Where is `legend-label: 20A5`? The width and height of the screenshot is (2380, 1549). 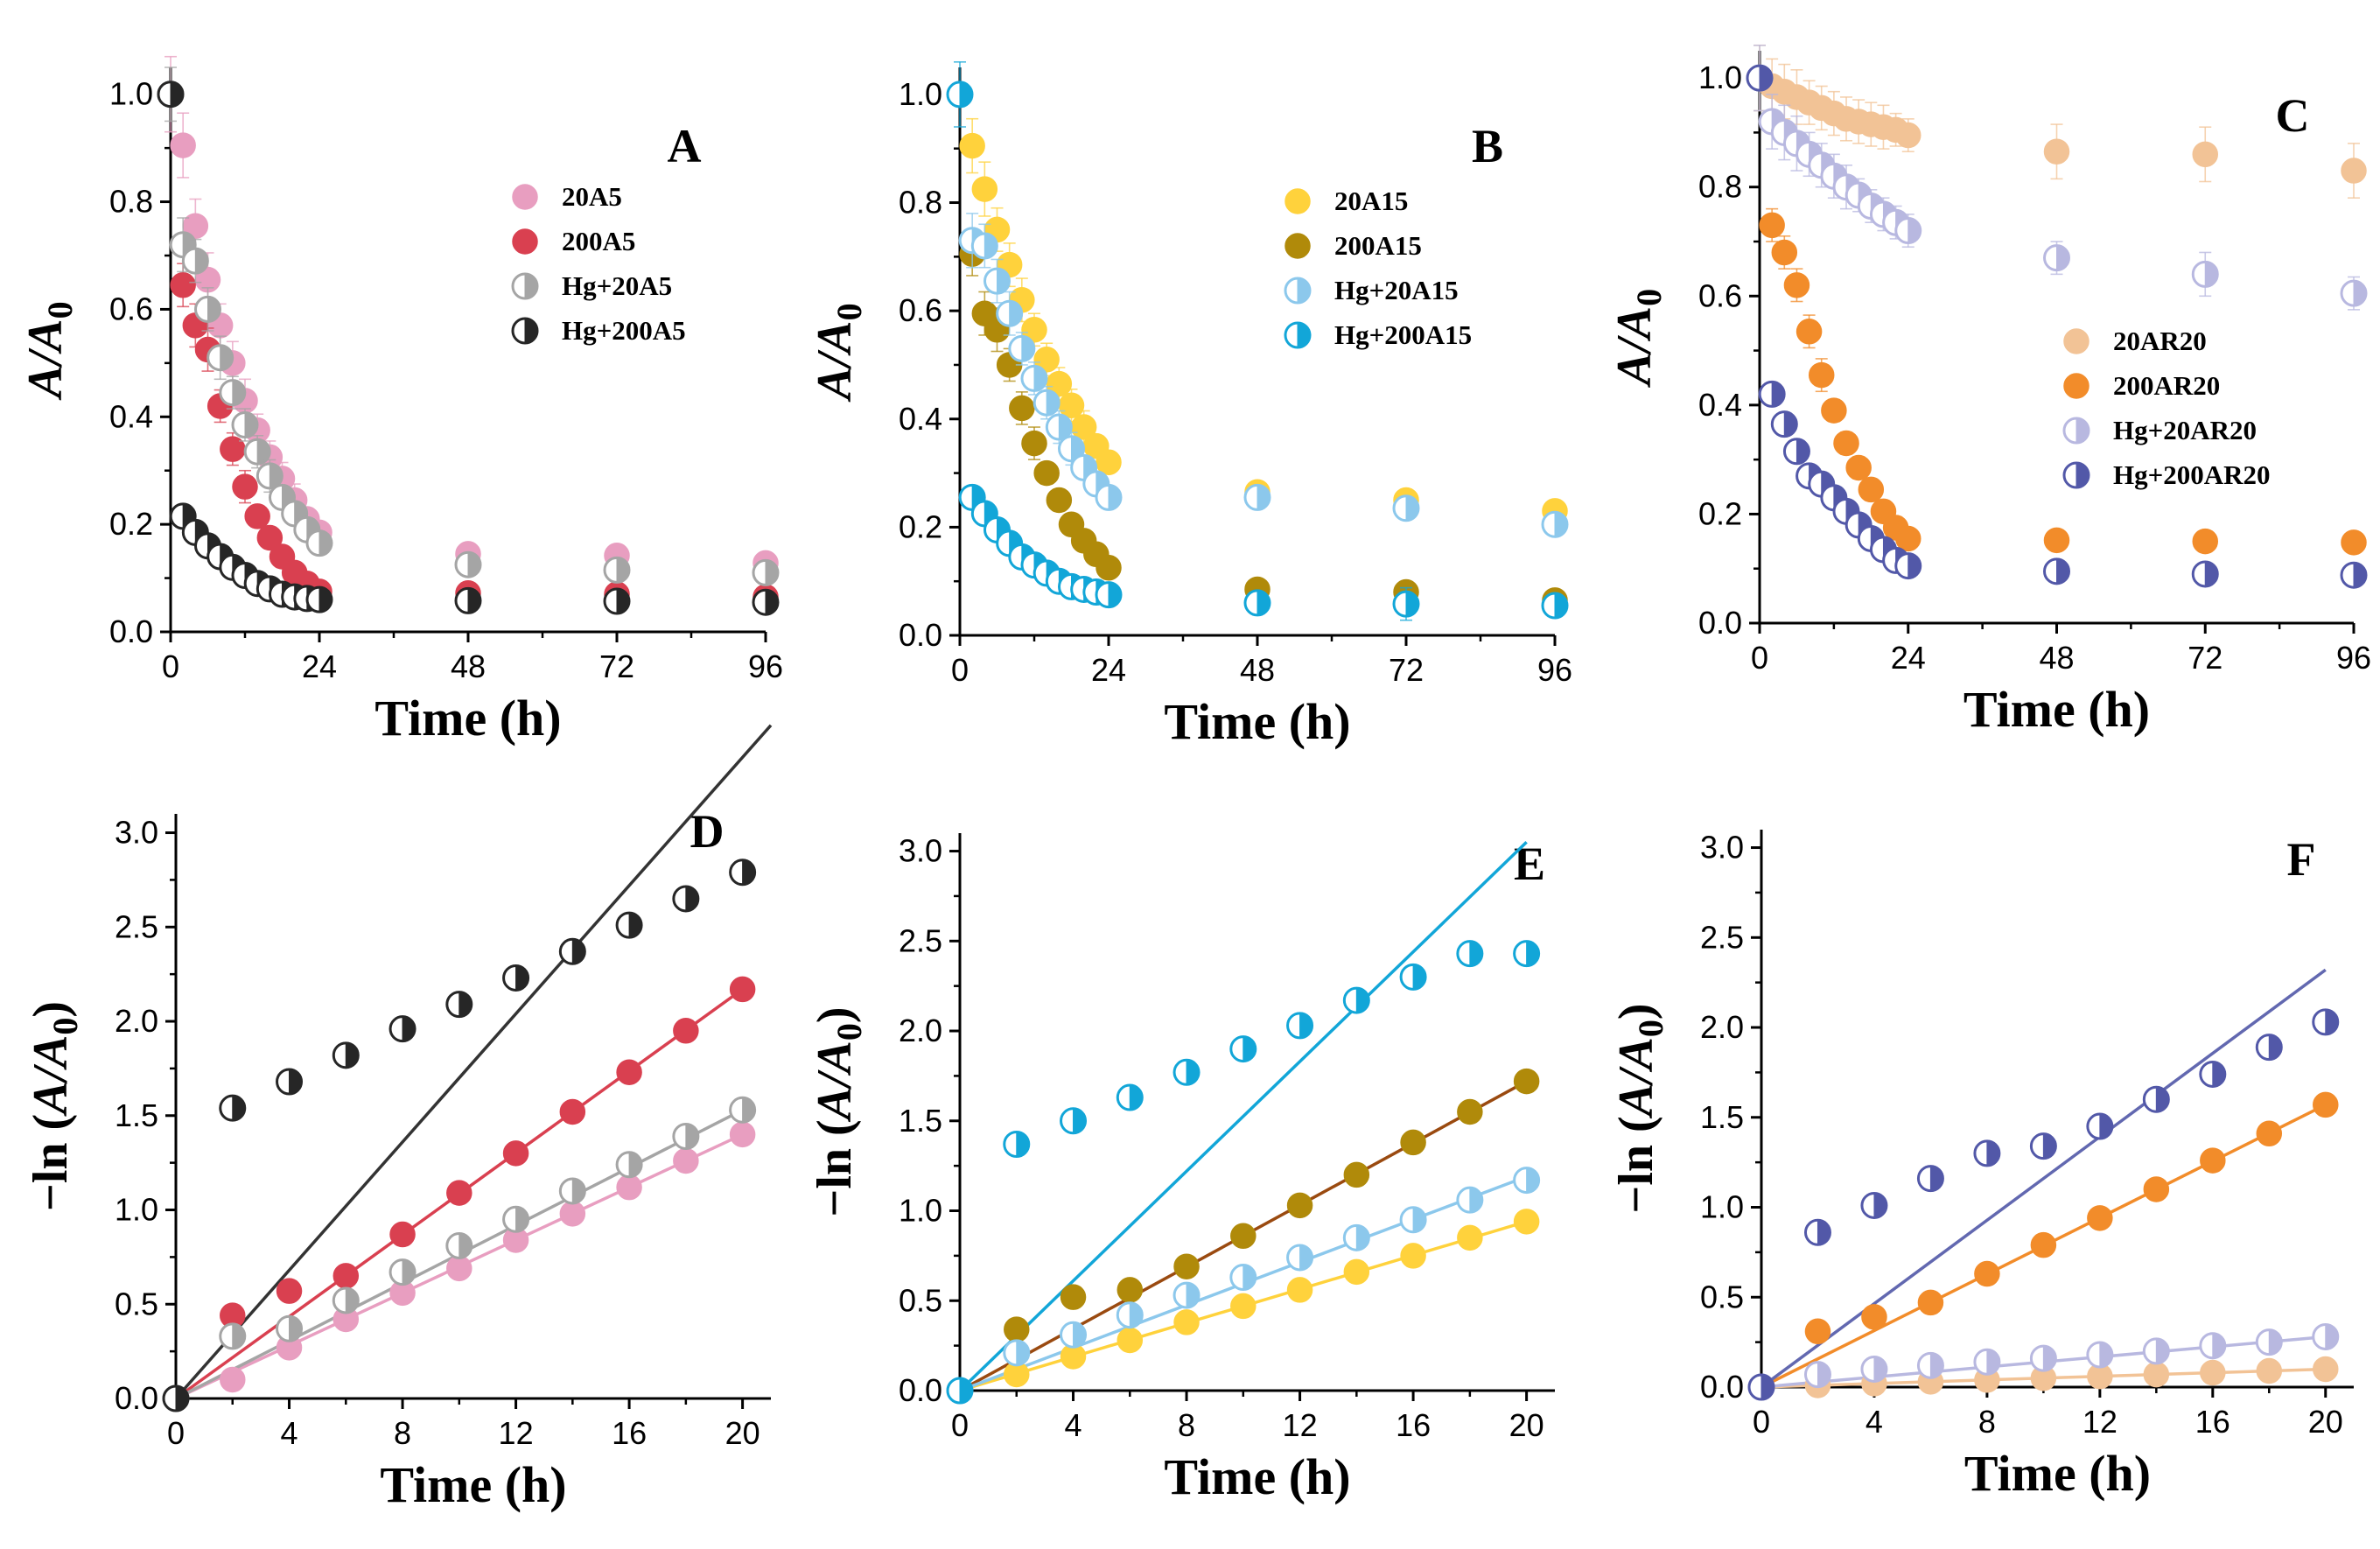 legend-label: 20A5 is located at coordinates (592, 197).